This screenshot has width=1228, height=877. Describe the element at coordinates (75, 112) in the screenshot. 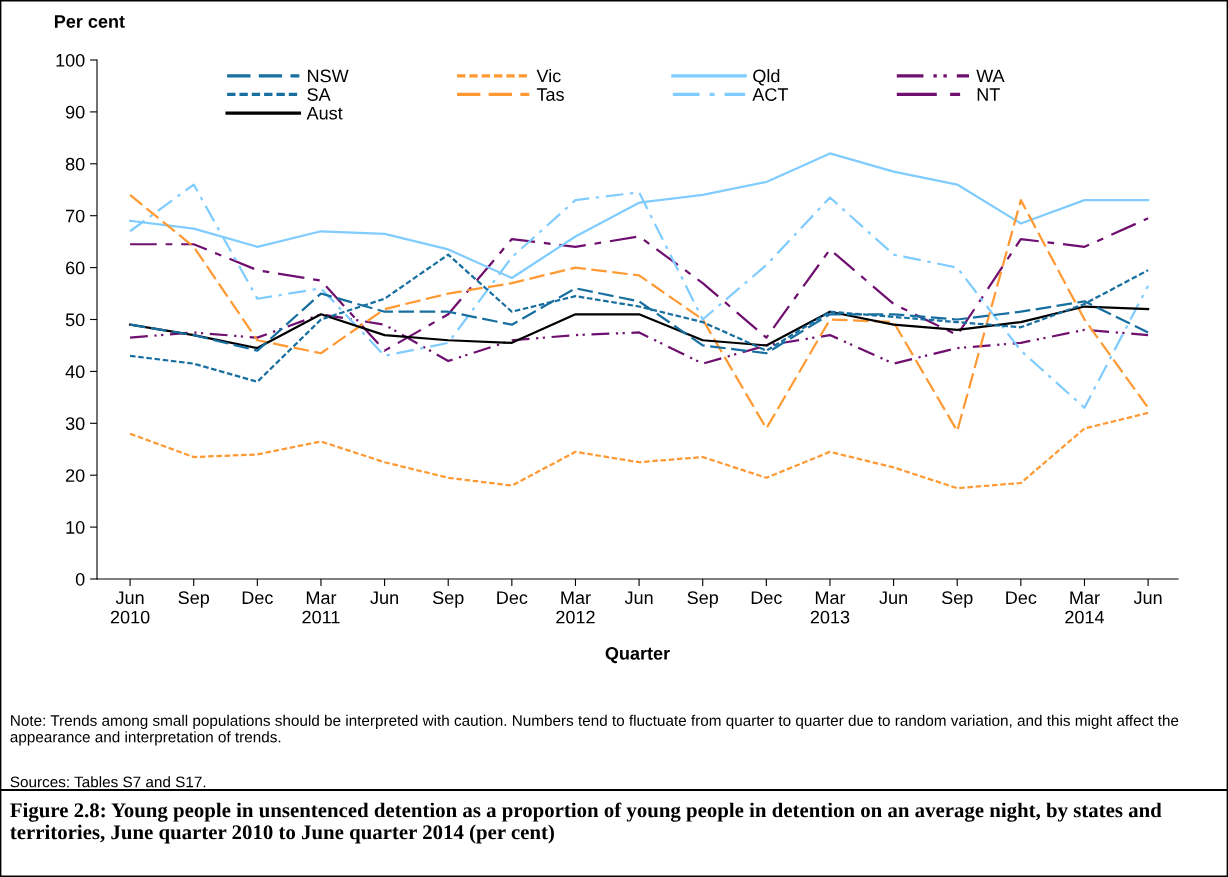

I see `y-tick-label: 90` at that location.